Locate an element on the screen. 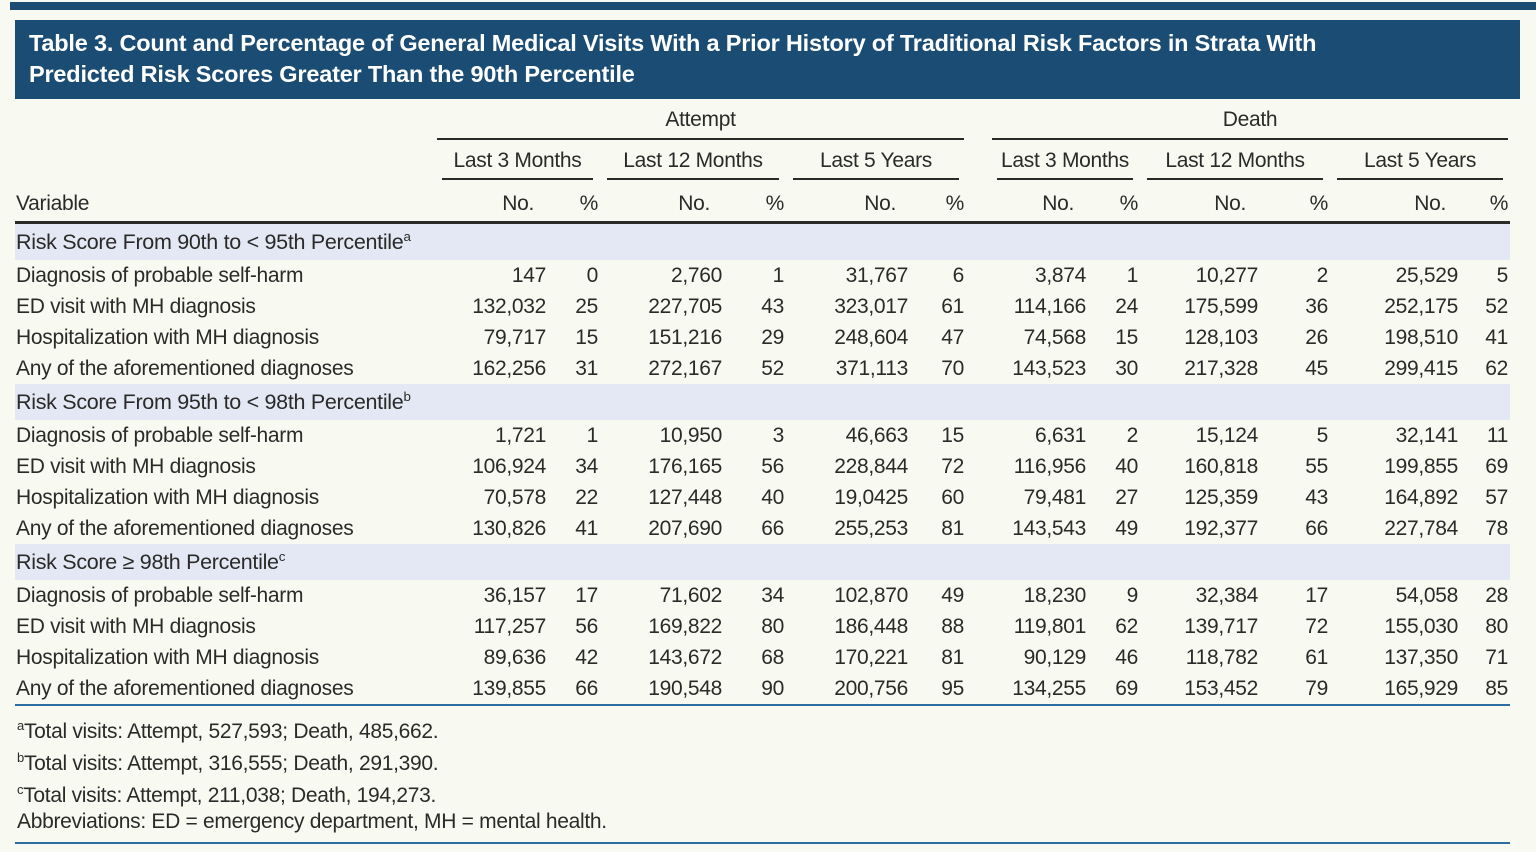 Image resolution: width=1536 pixels, height=852 pixels. section-label: Risk Score ≥ 98th Percentile is located at coordinates (147, 562).